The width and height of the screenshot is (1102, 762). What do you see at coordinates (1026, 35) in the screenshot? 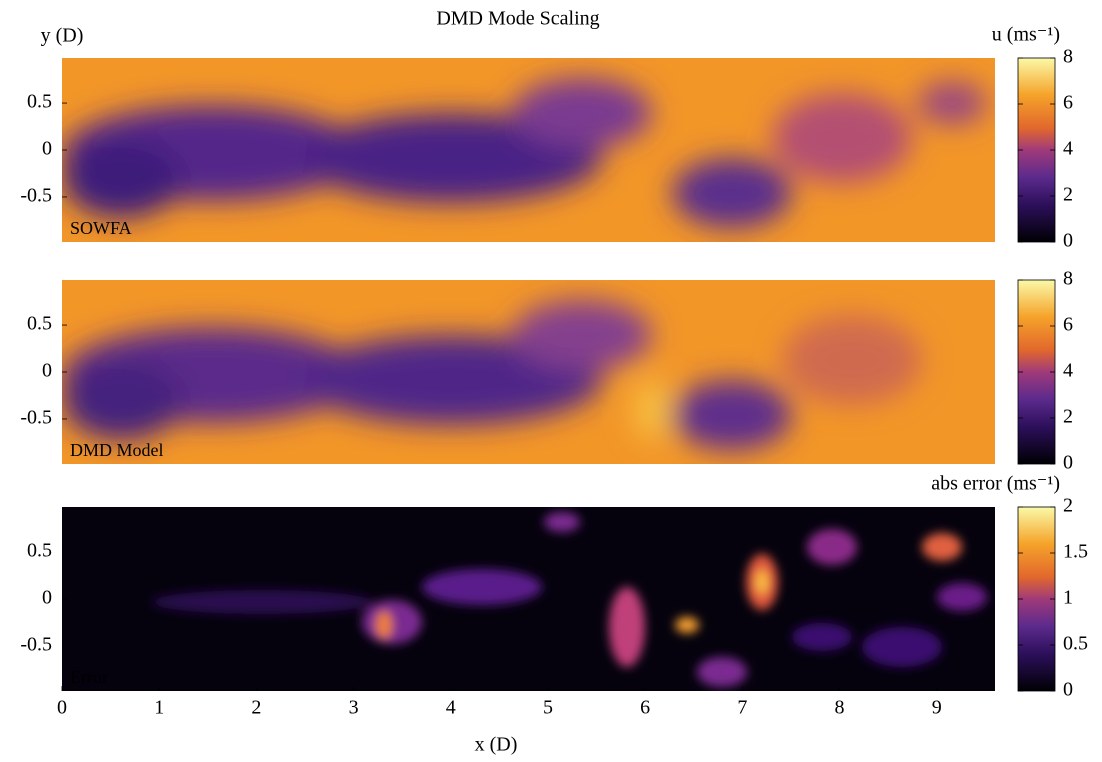
I see `colorbar-label: u (ms⁻¹)` at bounding box center [1026, 35].